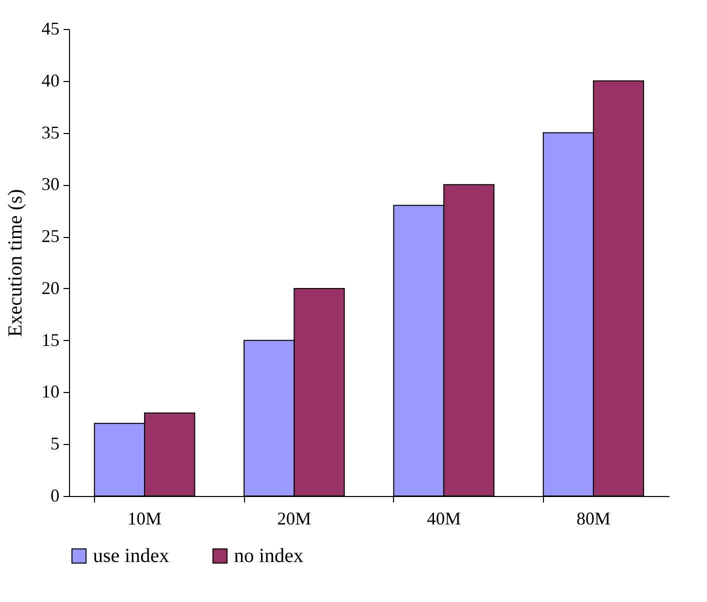  What do you see at coordinates (269, 556) in the screenshot?
I see `legend-label: no index` at bounding box center [269, 556].